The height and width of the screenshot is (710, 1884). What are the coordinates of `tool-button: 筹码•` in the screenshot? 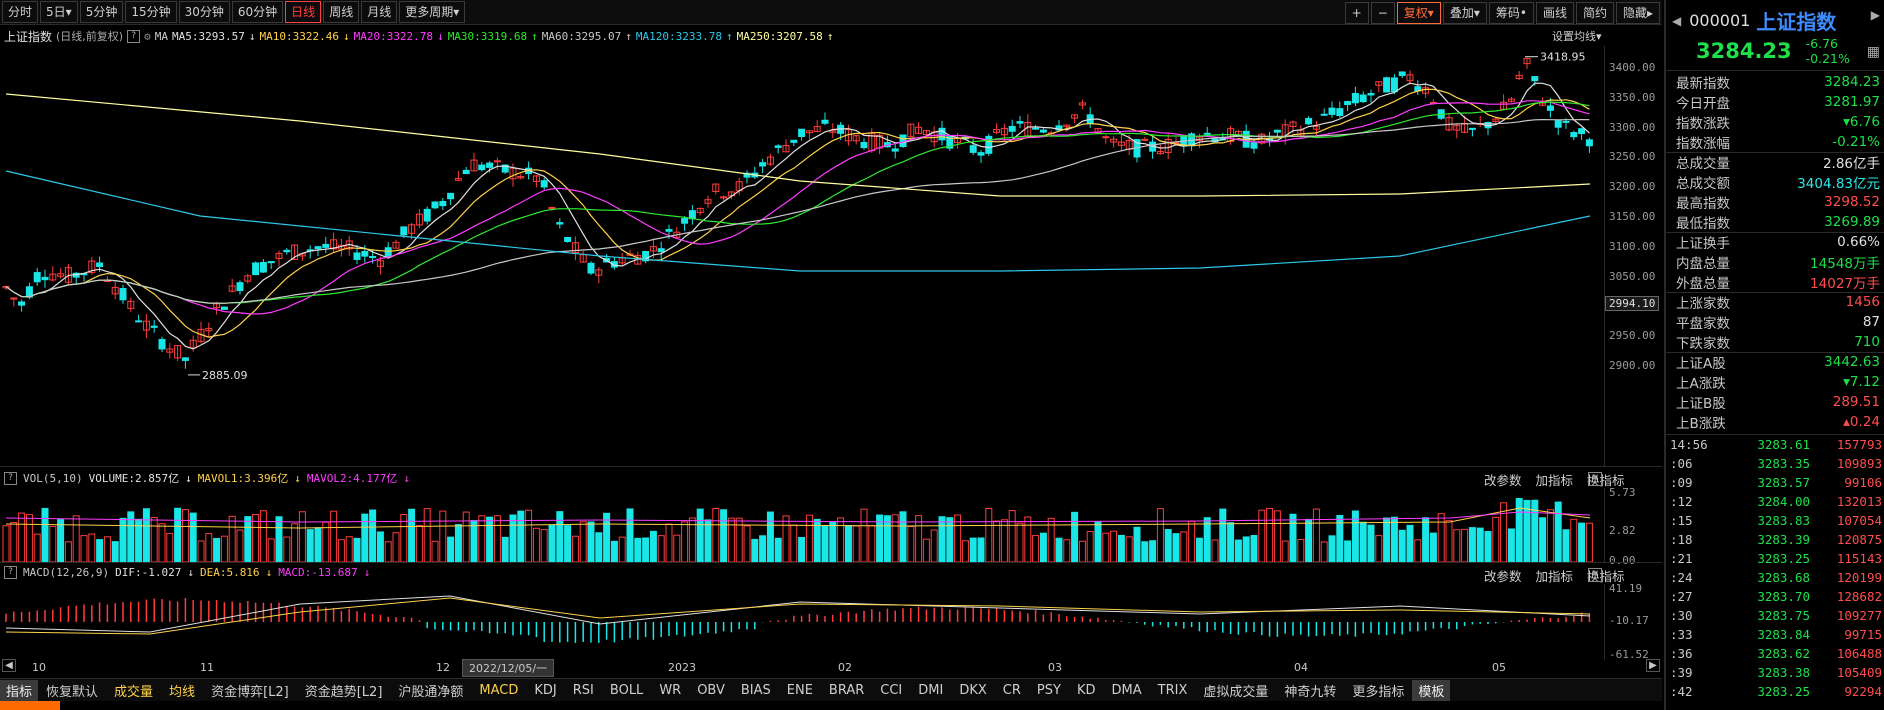 It's located at (1511, 13).